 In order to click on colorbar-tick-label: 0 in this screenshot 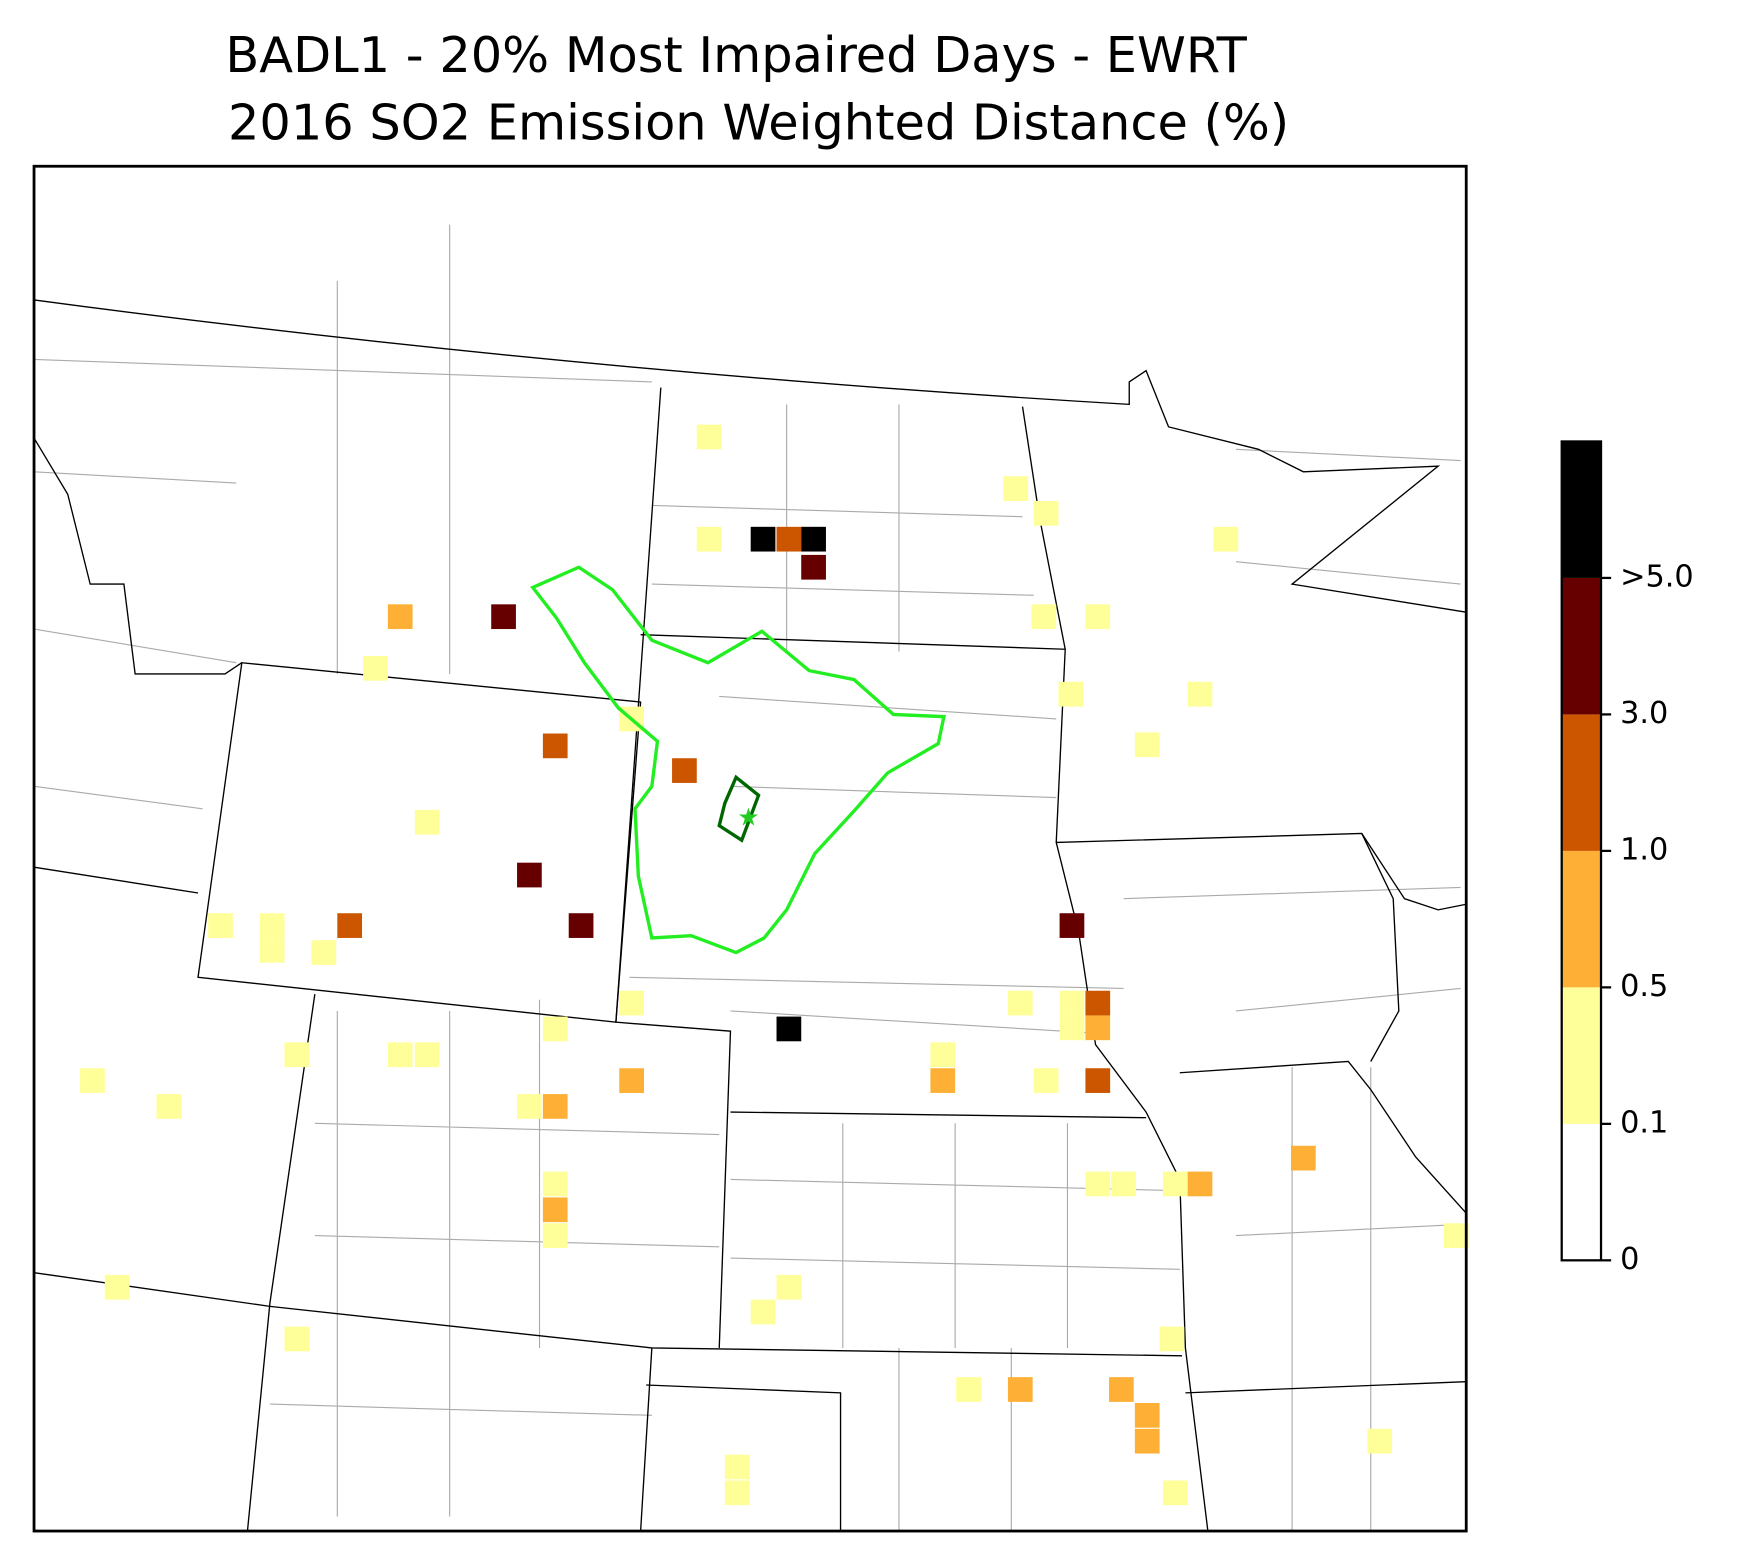, I will do `click(1629, 1259)`.